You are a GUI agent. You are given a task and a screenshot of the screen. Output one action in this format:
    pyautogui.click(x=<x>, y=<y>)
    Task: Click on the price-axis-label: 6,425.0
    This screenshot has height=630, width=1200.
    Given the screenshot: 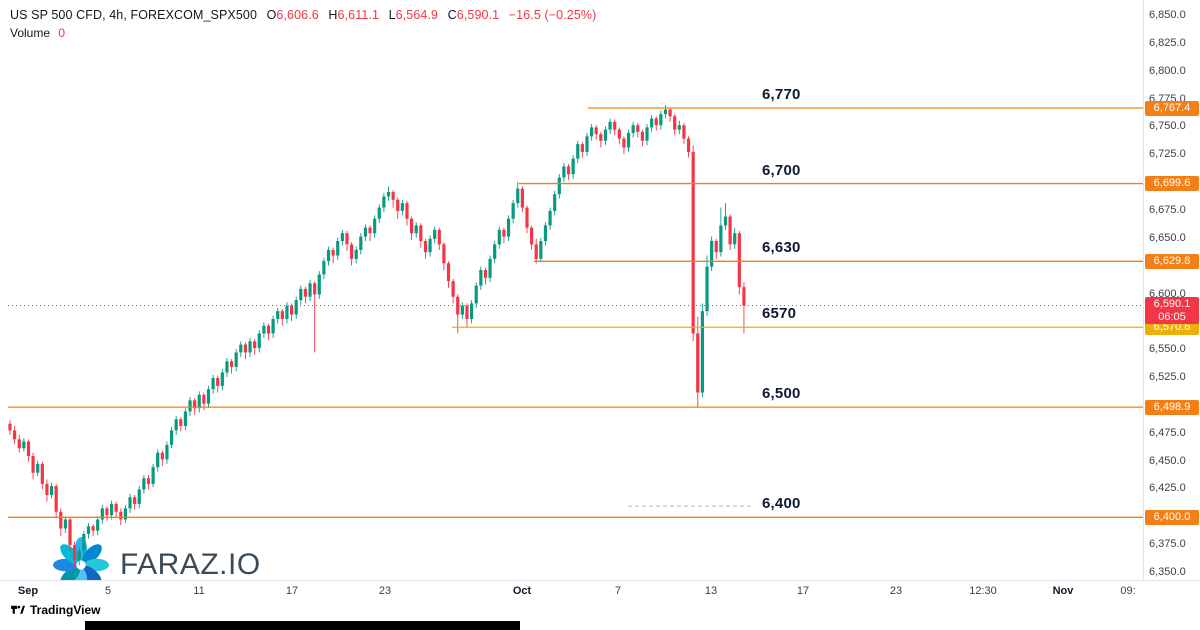 What is the action you would take?
    pyautogui.click(x=1167, y=488)
    